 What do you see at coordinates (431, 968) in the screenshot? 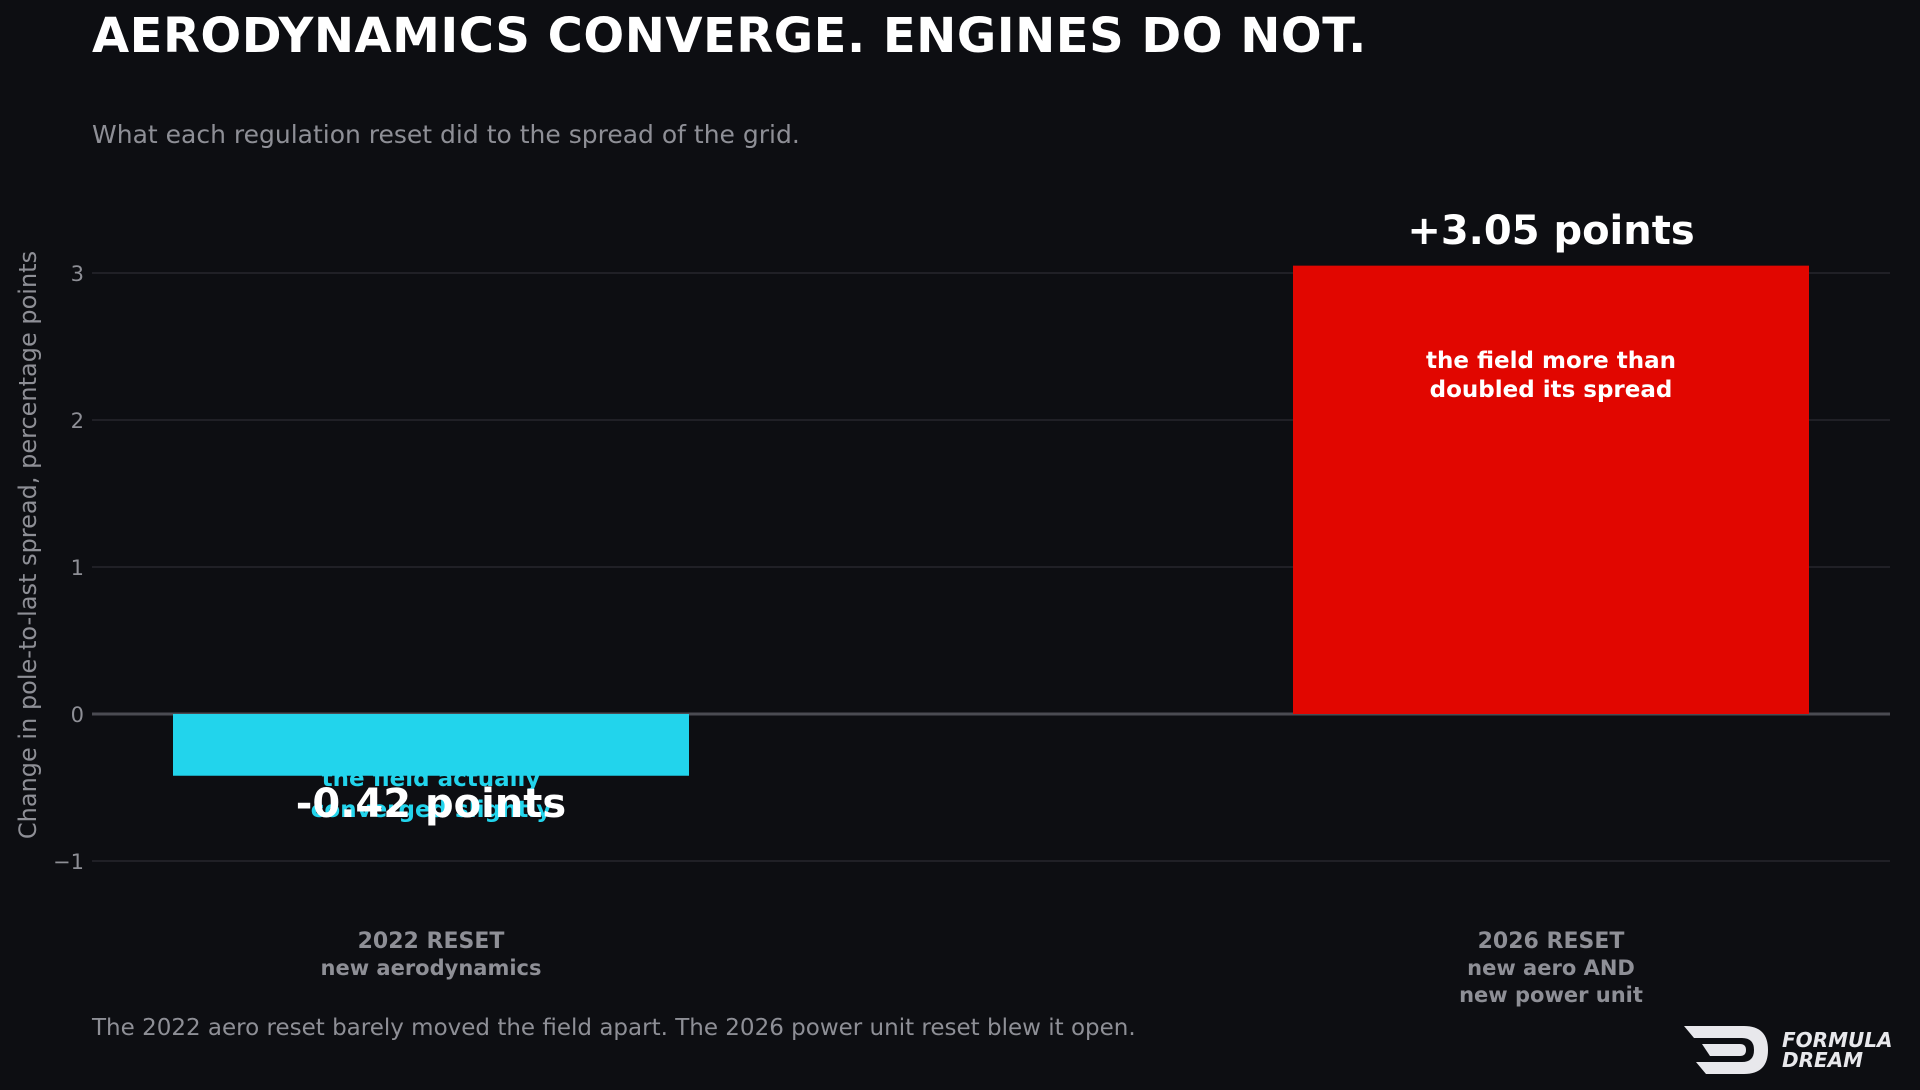
I see `x-category-subtitle: new aerodynamics` at bounding box center [431, 968].